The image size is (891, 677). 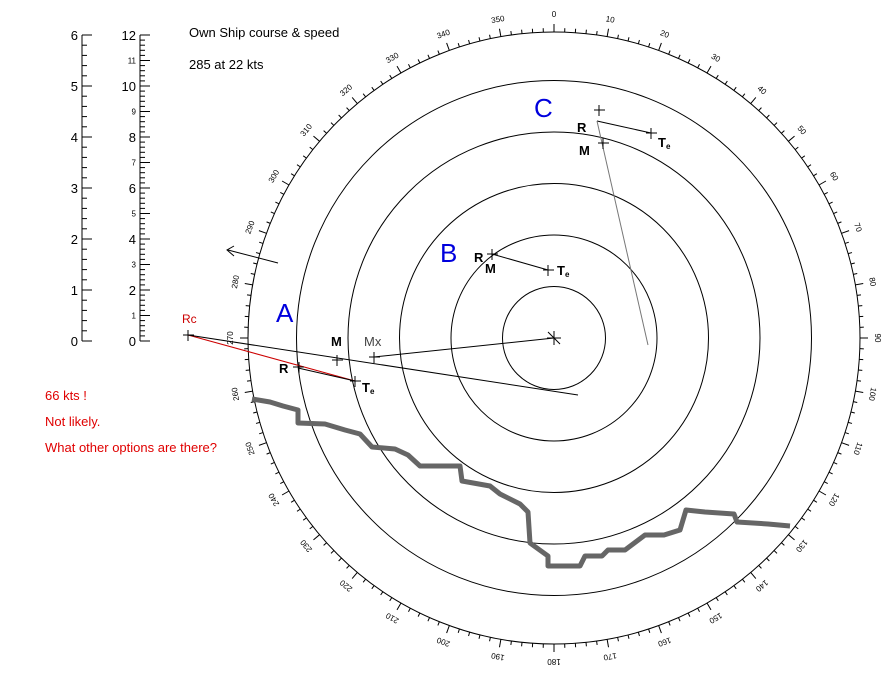 I want to click on note-2: Not likely., so click(x=72, y=421).